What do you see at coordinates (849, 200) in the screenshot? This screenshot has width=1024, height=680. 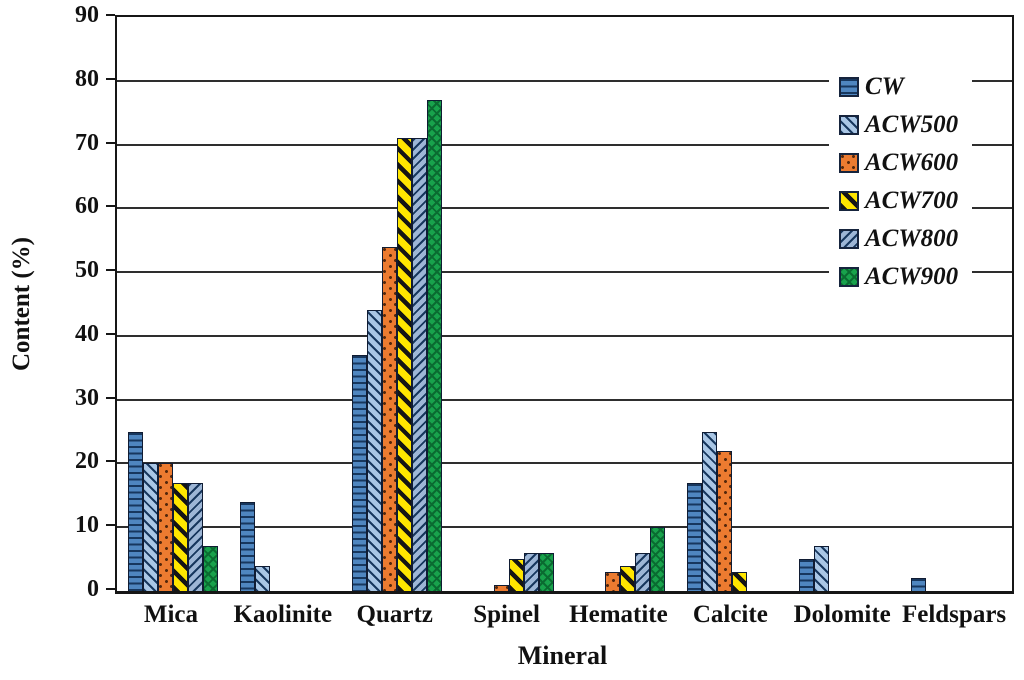 I see `legend-swatch-acw700` at bounding box center [849, 200].